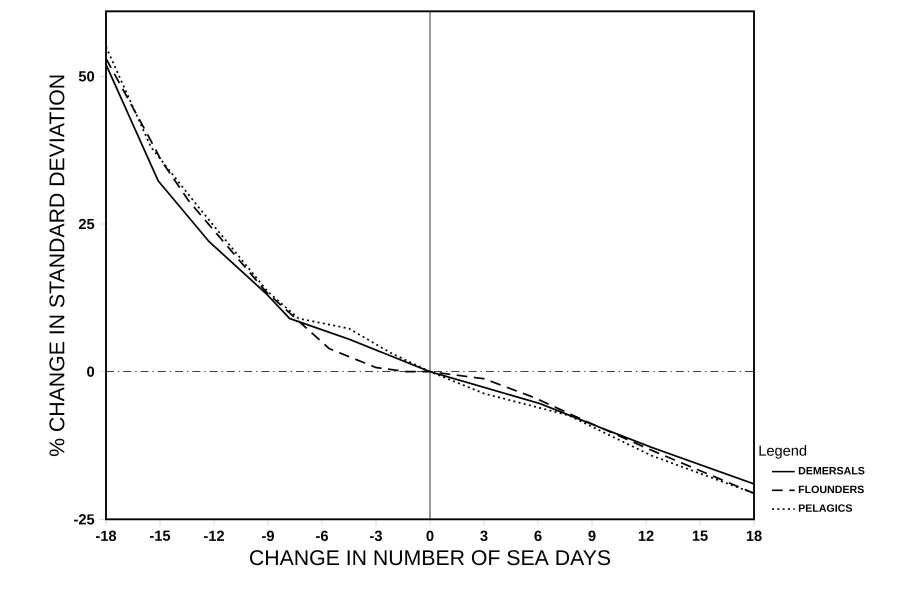 This screenshot has height=598, width=909. I want to click on x-axis-title: CHANGE IN NUMBER OF SEA DAYS, so click(430, 558).